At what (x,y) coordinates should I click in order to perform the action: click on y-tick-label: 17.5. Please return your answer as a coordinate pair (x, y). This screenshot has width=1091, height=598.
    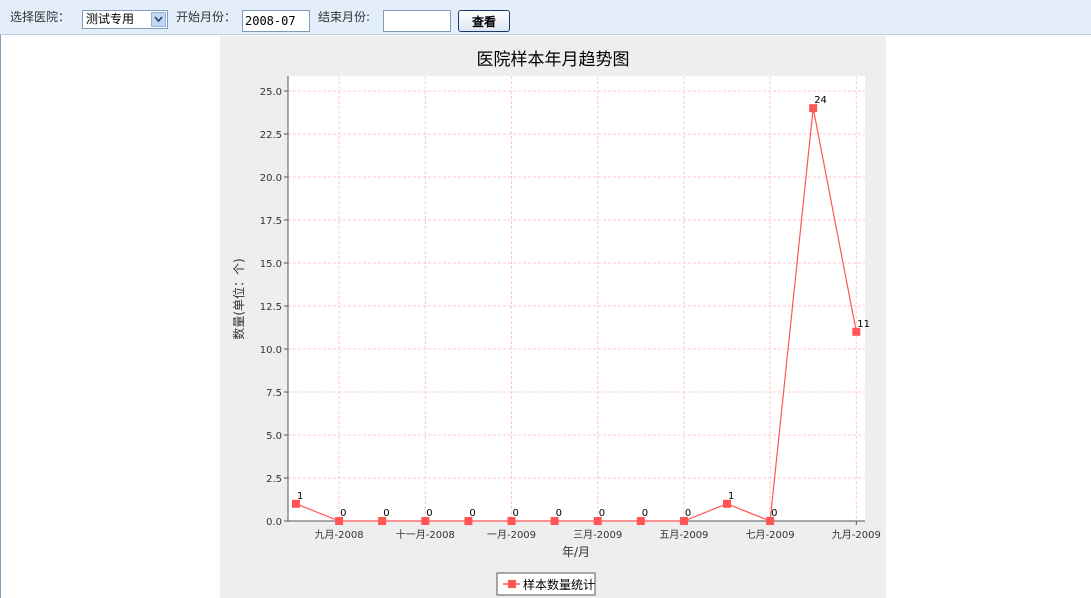
    Looking at the image, I should click on (271, 221).